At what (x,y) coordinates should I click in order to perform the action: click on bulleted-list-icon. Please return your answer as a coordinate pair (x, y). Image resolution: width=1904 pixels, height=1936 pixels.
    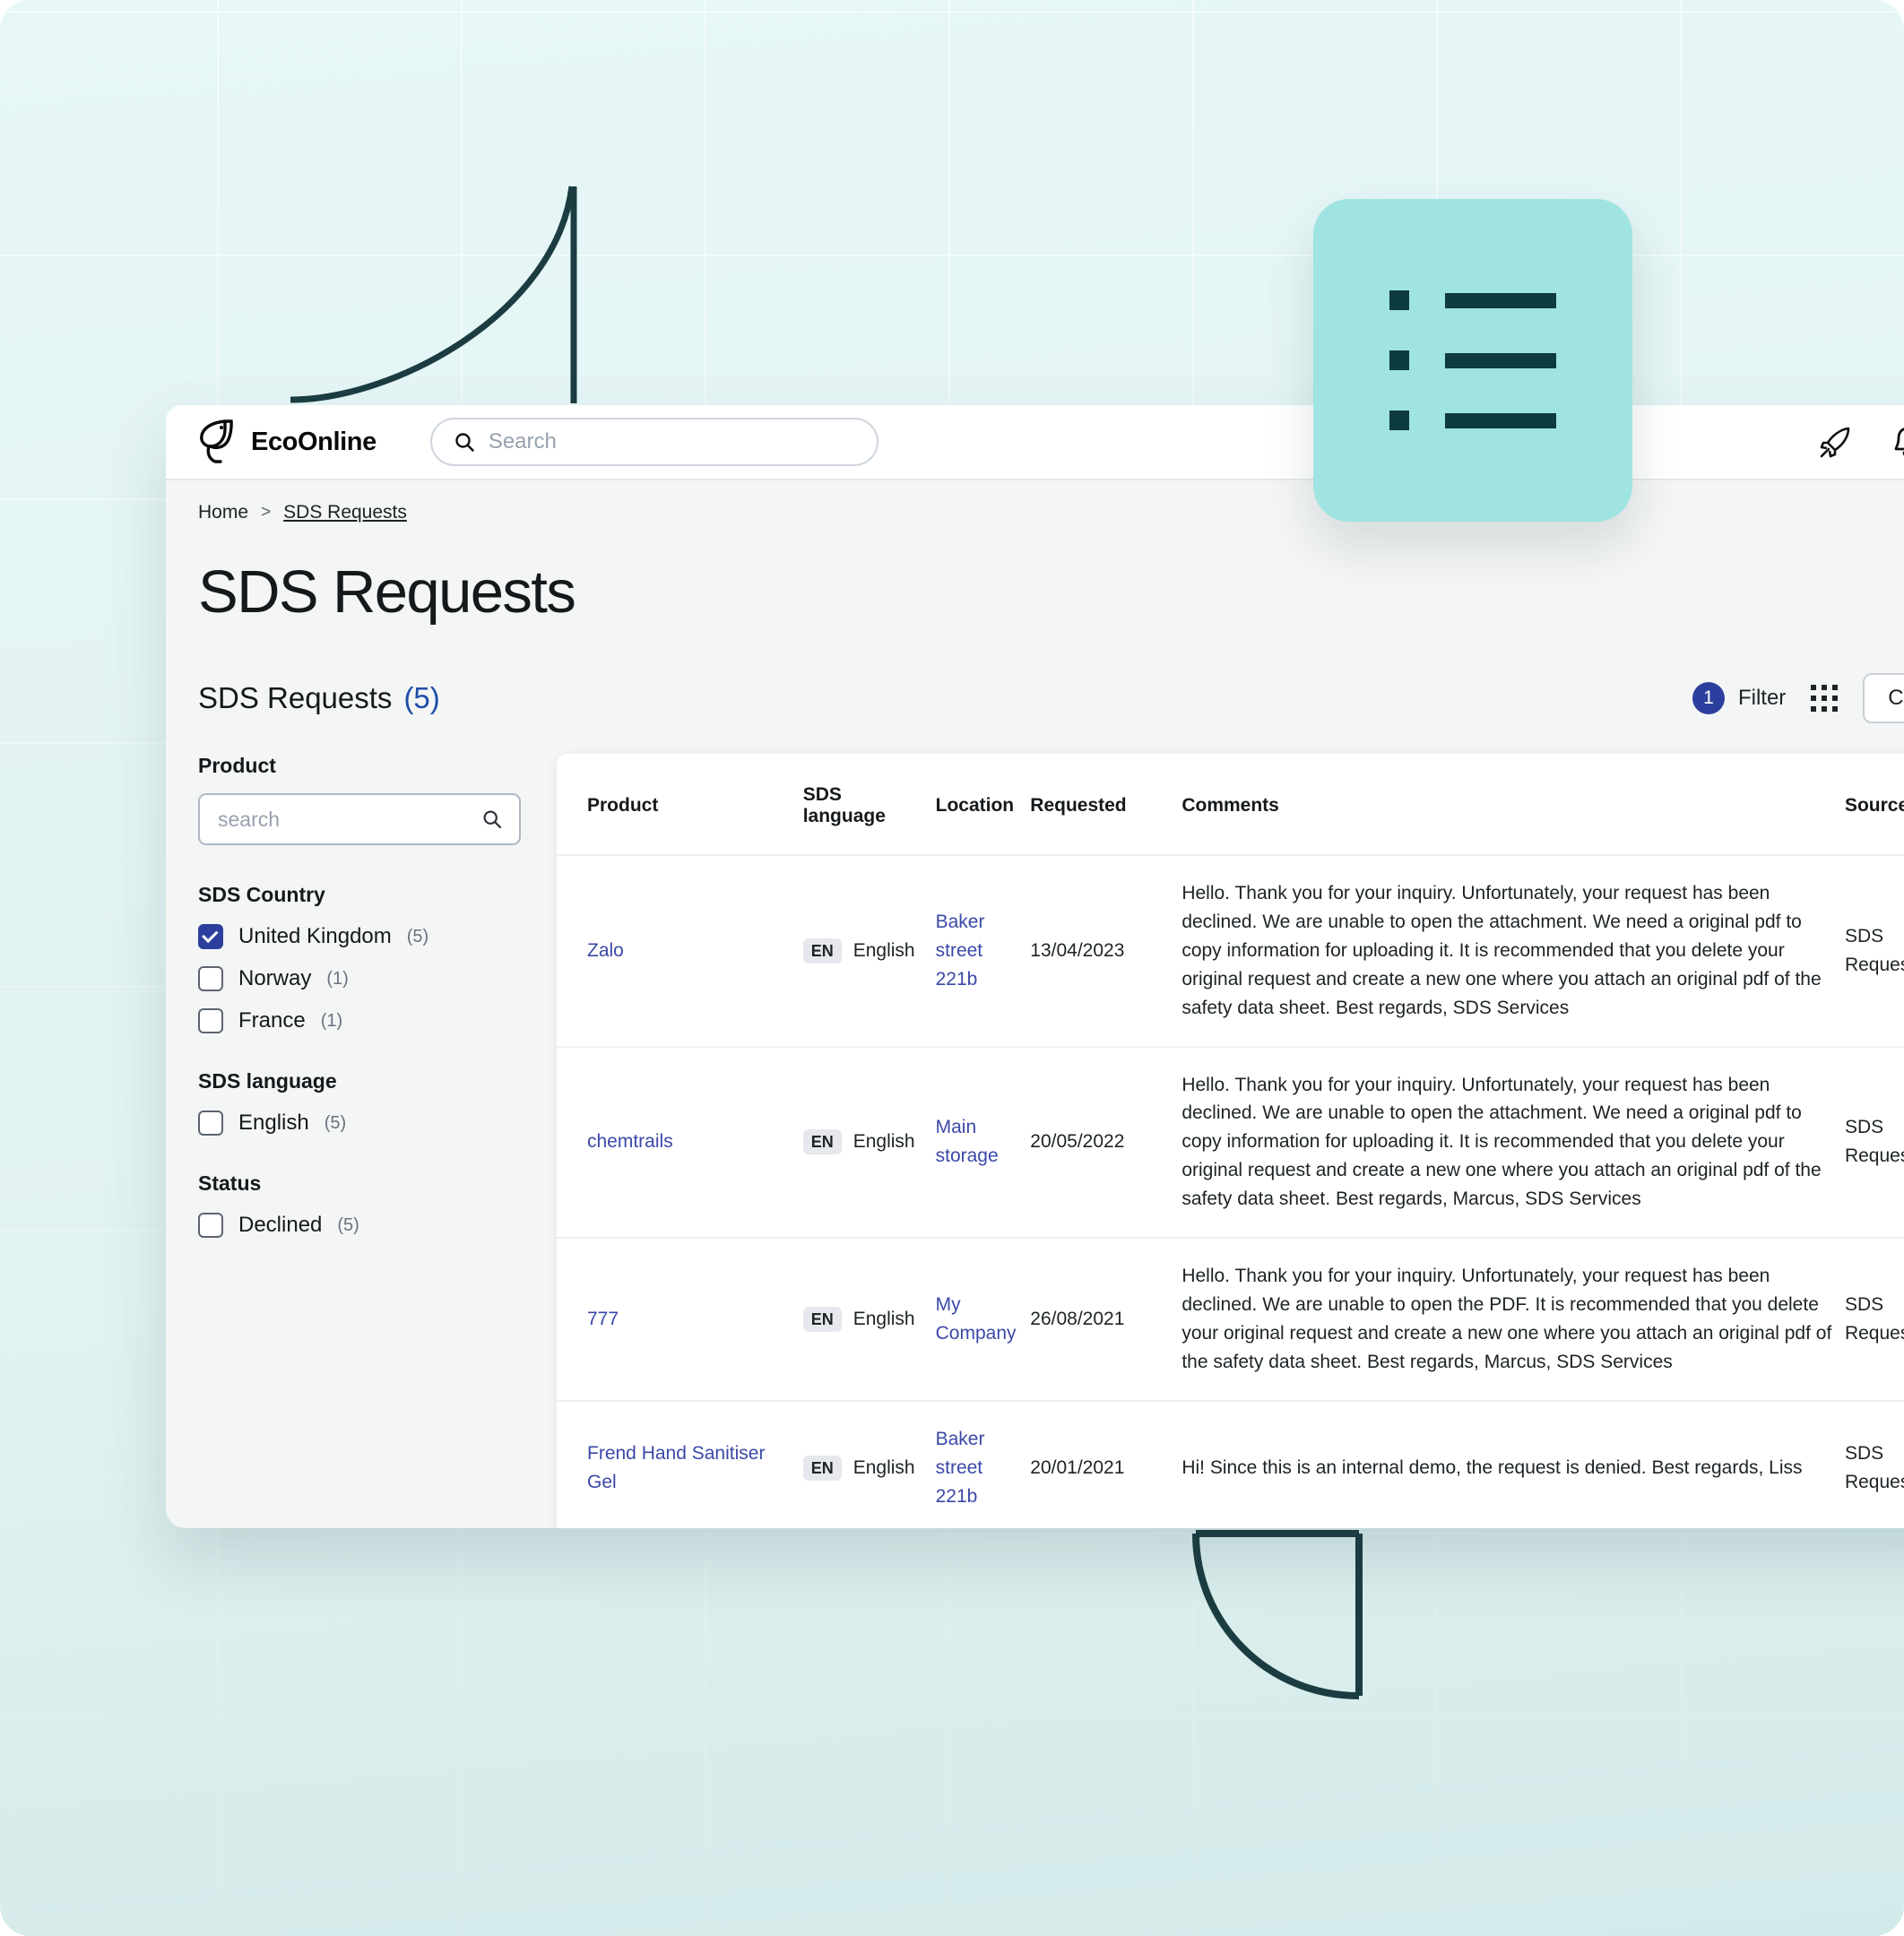
    Looking at the image, I should click on (1472, 360).